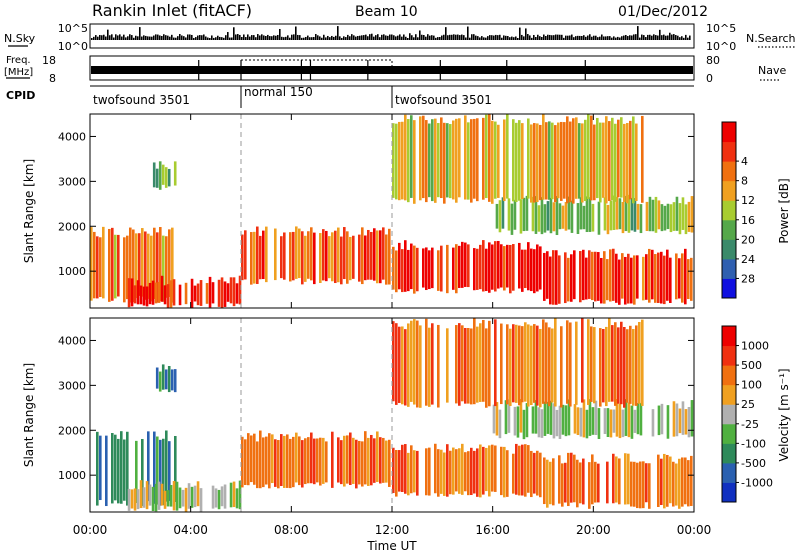  What do you see at coordinates (729, 171) in the screenshot?
I see `colorbar-segment` at bounding box center [729, 171].